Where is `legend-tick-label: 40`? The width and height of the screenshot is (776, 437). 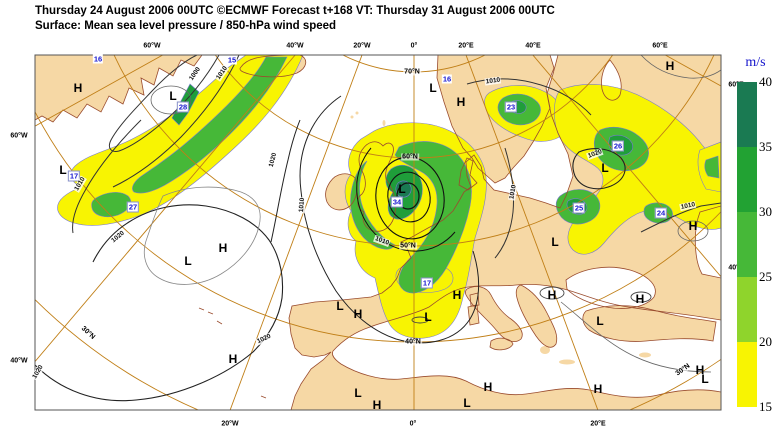
legend-tick-label: 40 is located at coordinates (765, 81).